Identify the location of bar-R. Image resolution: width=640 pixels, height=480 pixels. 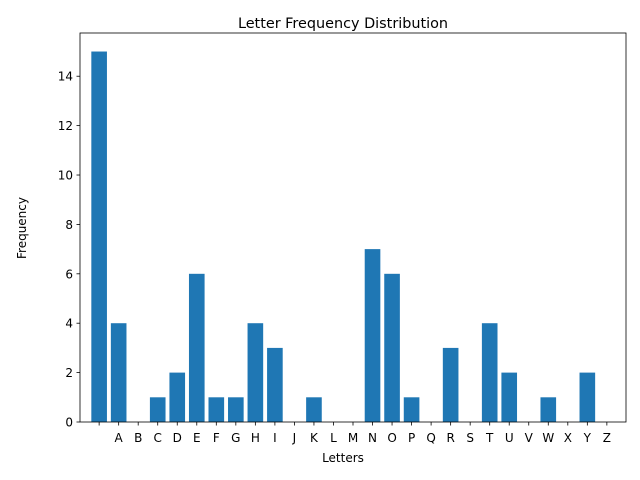
(450, 384).